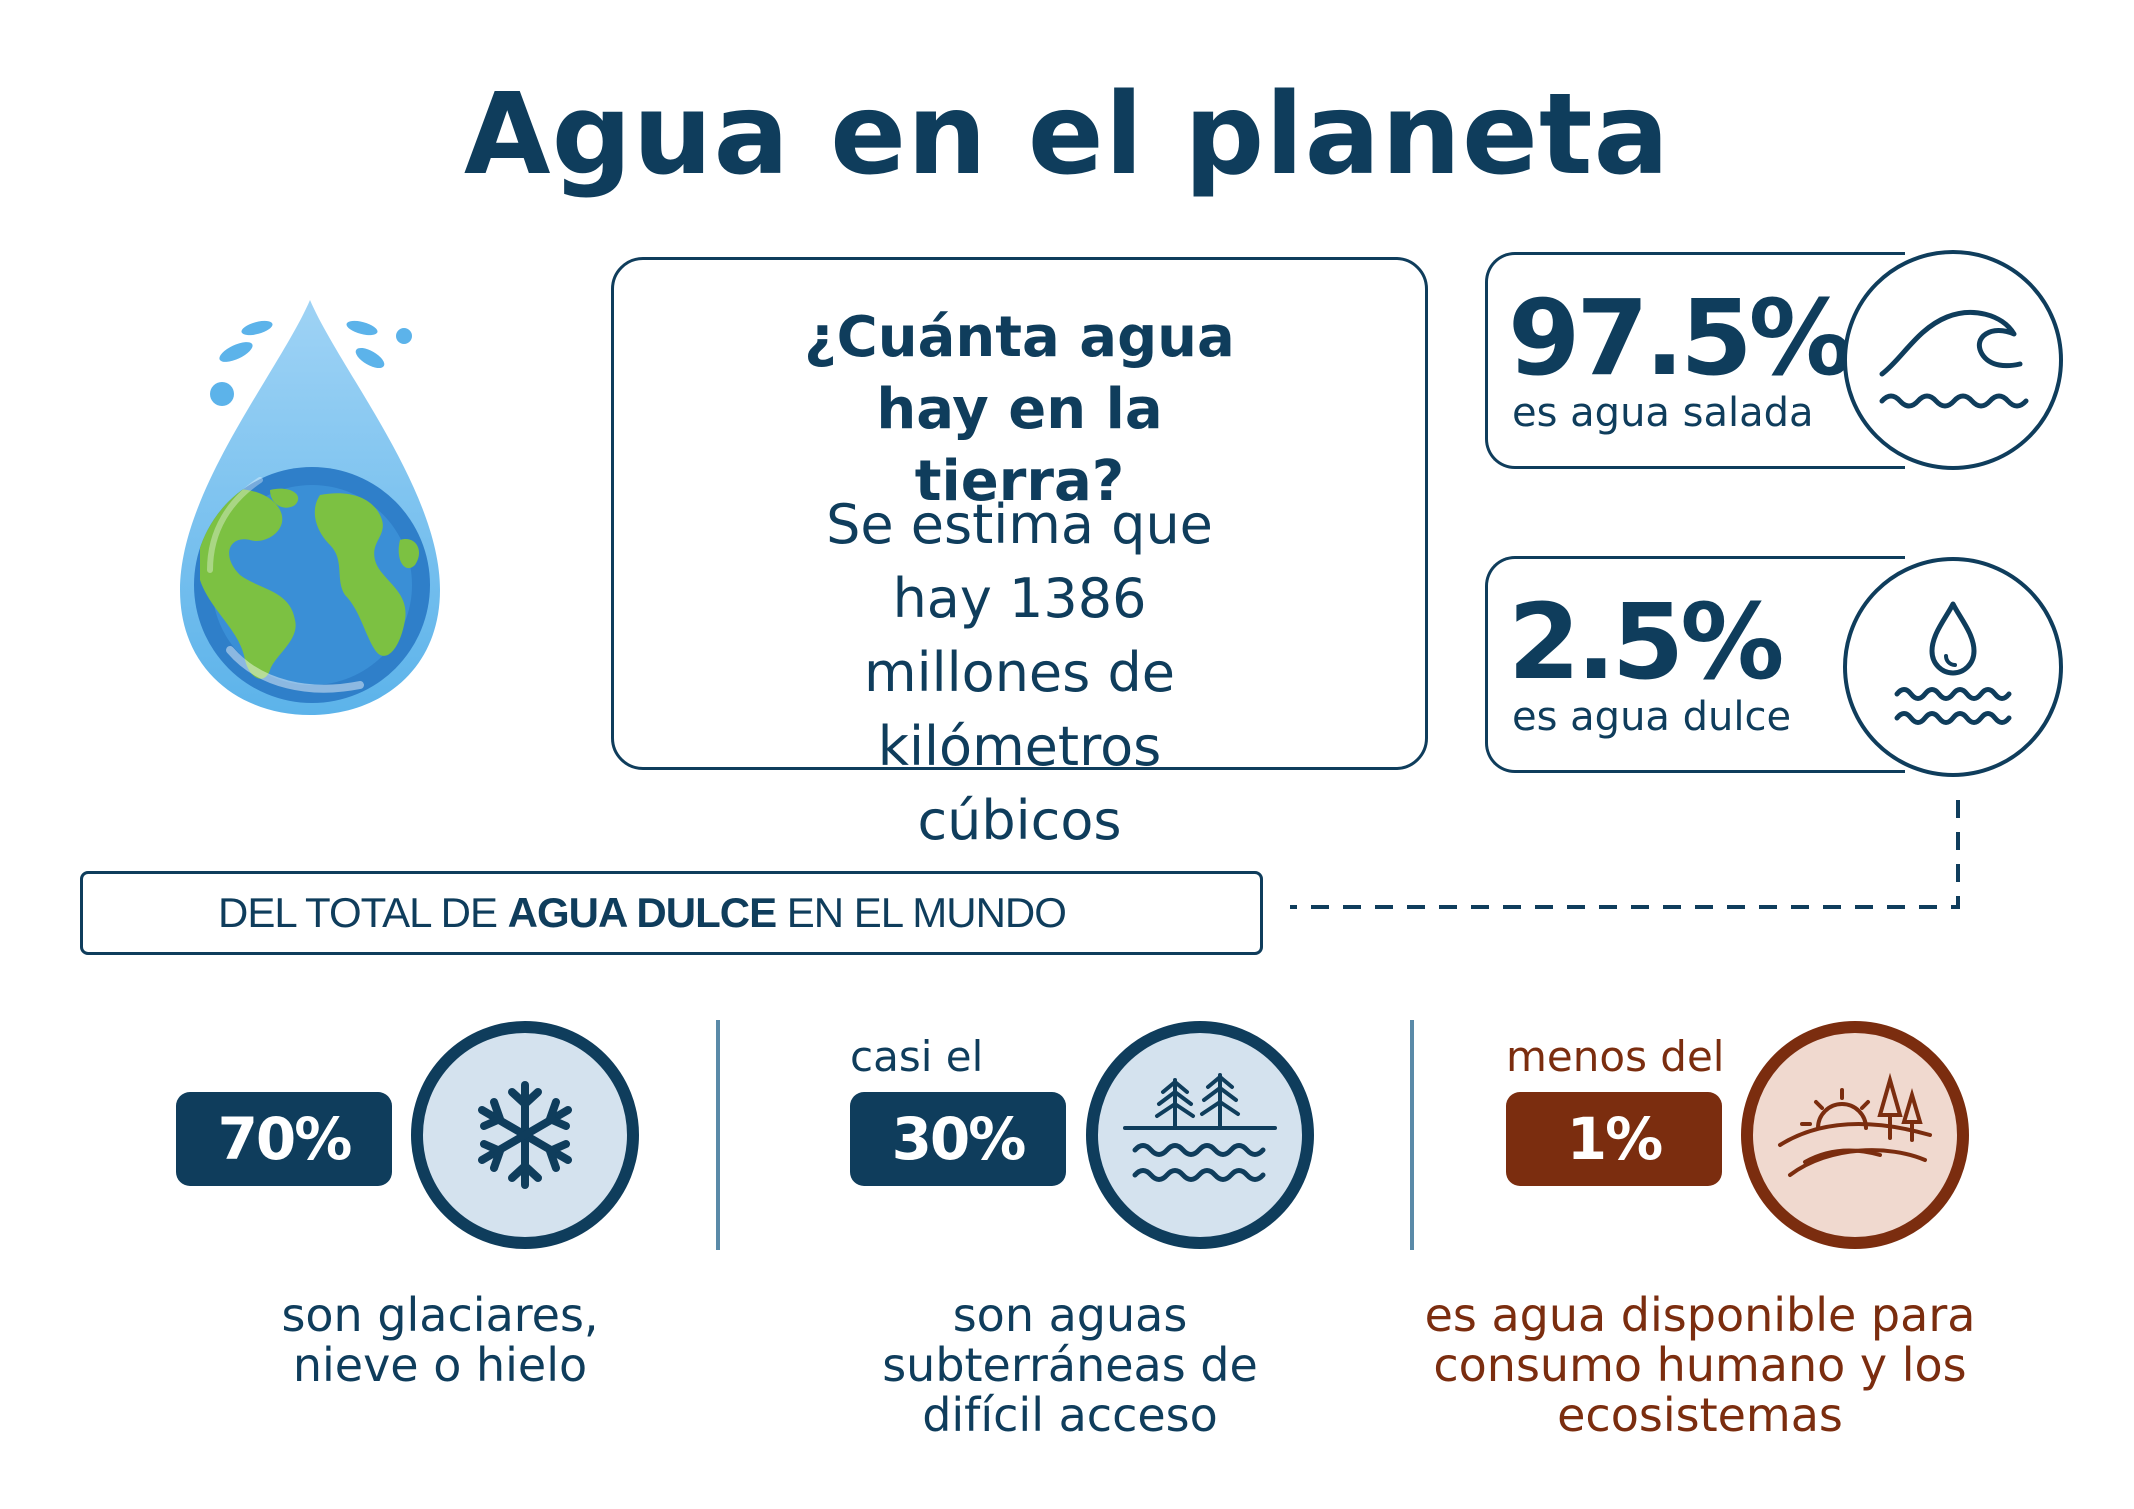 This screenshot has width=2134, height=1509. Describe the element at coordinates (363, 912) in the screenshot. I see `banner-prefix: DEL TOTAL DE` at that location.